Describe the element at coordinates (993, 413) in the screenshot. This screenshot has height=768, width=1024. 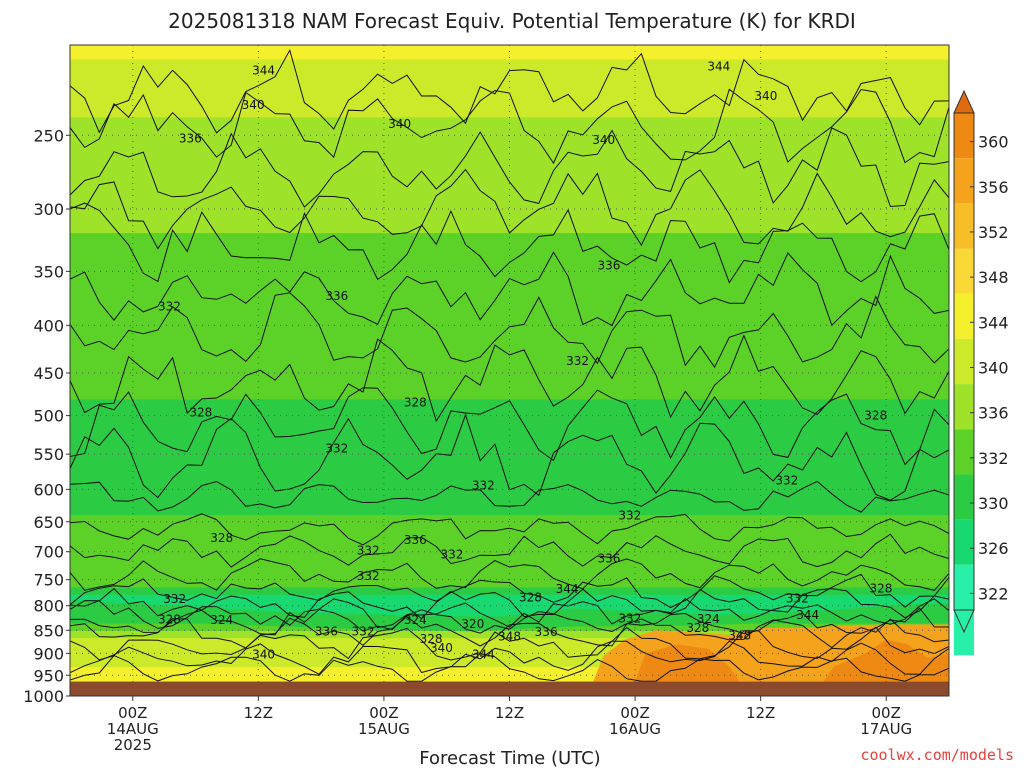
I see `colorbar-tick-label: 336` at that location.